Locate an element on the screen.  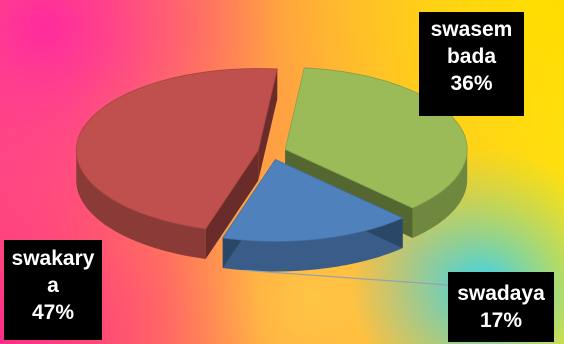
slice-label-swadaya: swadaya 17% is located at coordinates (501, 307).